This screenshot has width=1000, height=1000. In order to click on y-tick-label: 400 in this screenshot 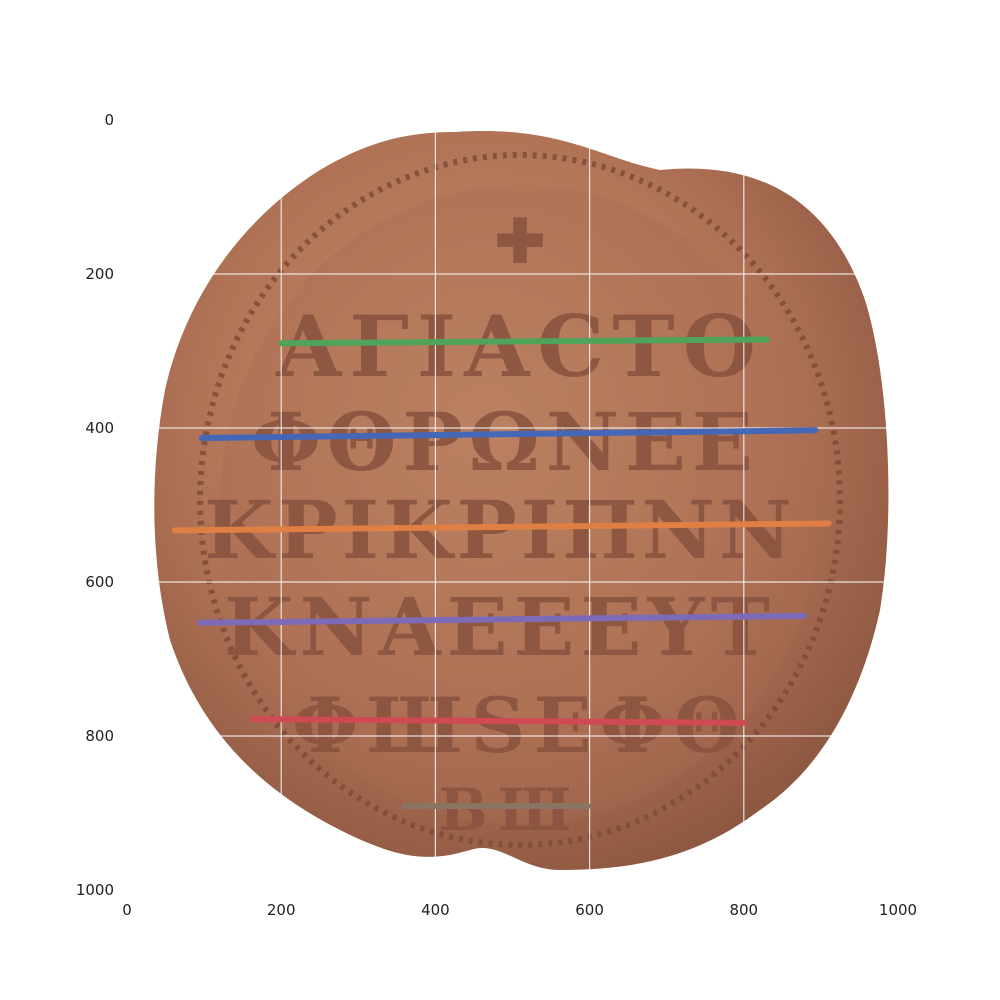, I will do `click(99, 428)`.